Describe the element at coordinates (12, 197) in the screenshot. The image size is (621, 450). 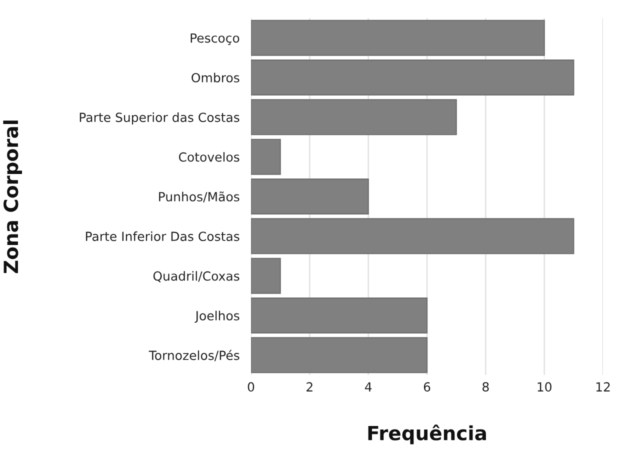
I see `y-axis-title: Zona Corporal` at that location.